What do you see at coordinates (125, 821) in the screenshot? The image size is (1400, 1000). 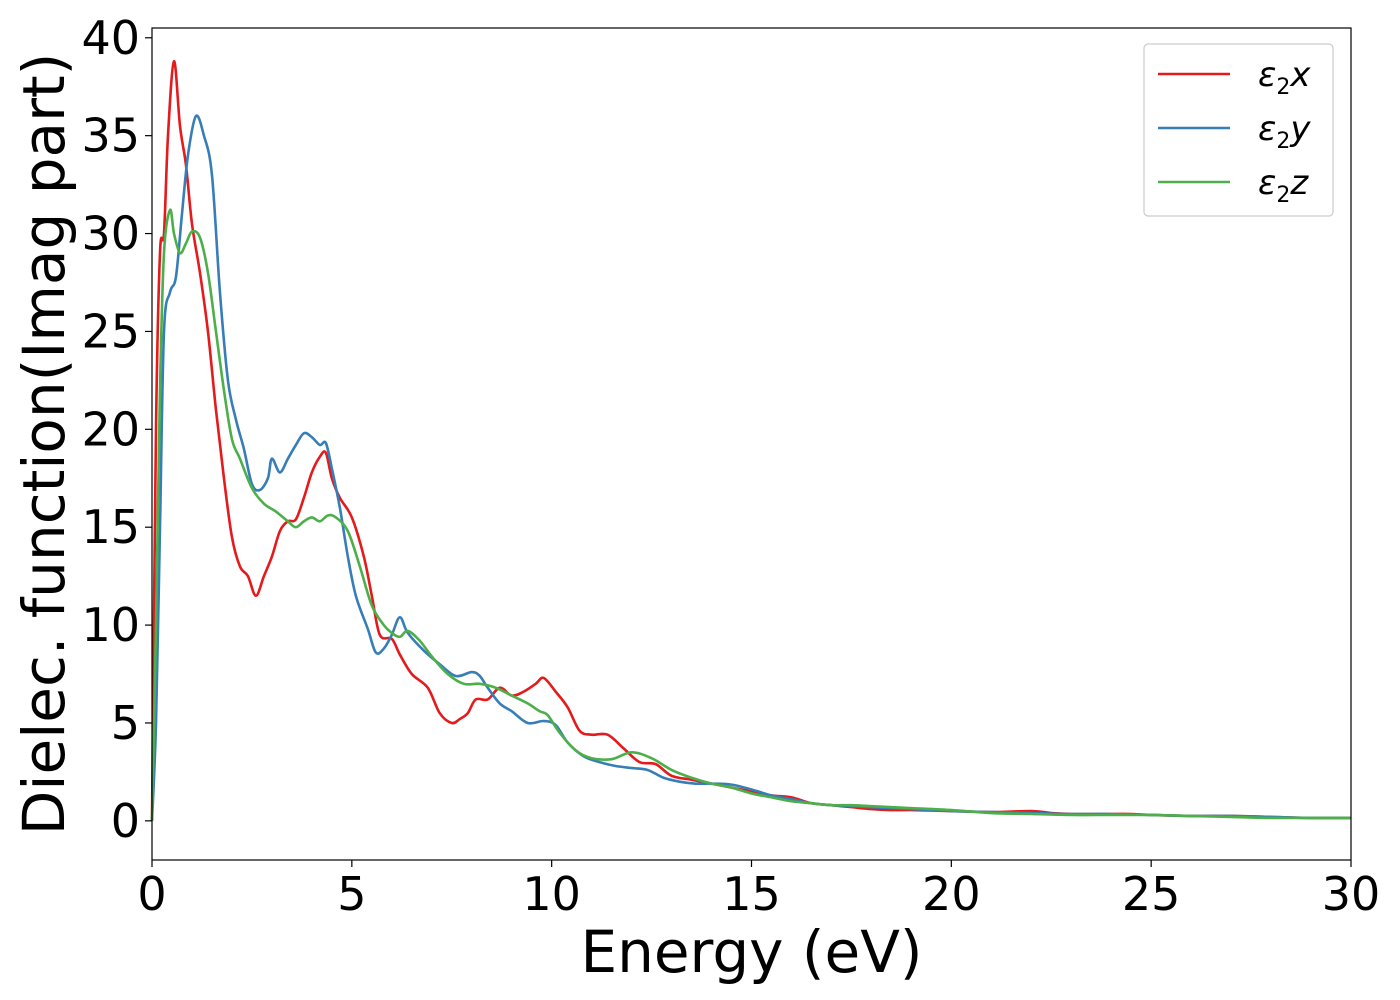 I see `y-tick-label: 0` at bounding box center [125, 821].